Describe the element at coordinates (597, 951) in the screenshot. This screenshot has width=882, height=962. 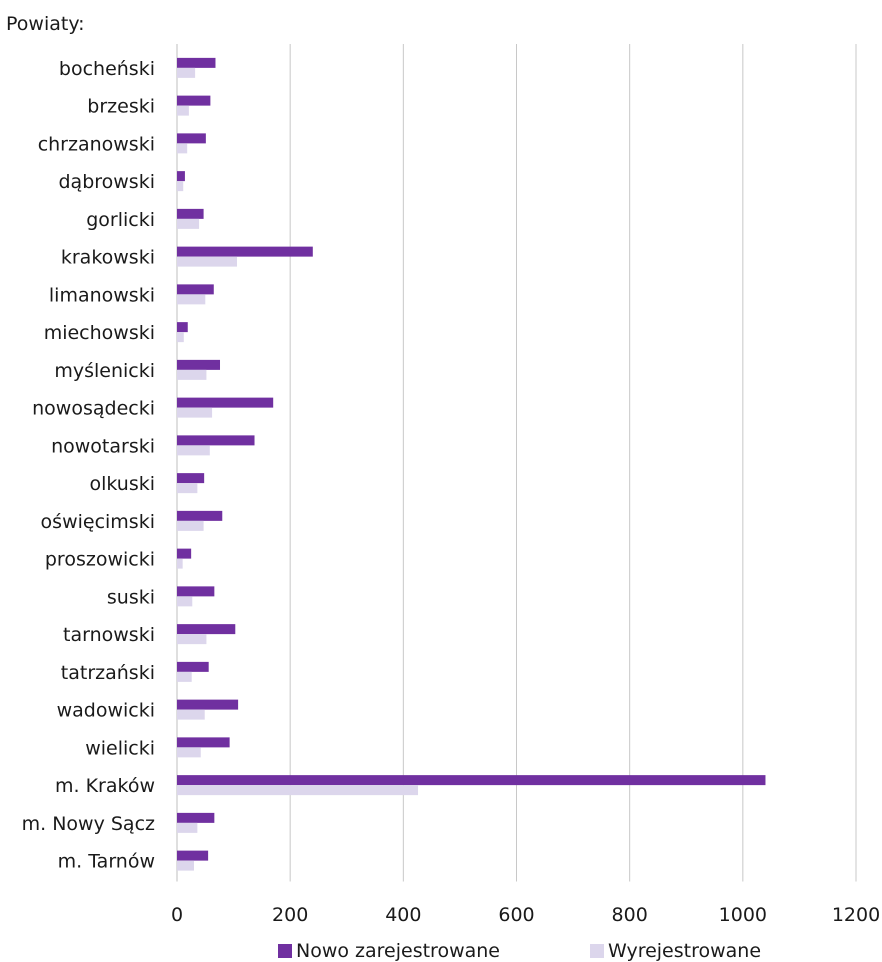
I see `legend-swatch-wyrej` at that location.